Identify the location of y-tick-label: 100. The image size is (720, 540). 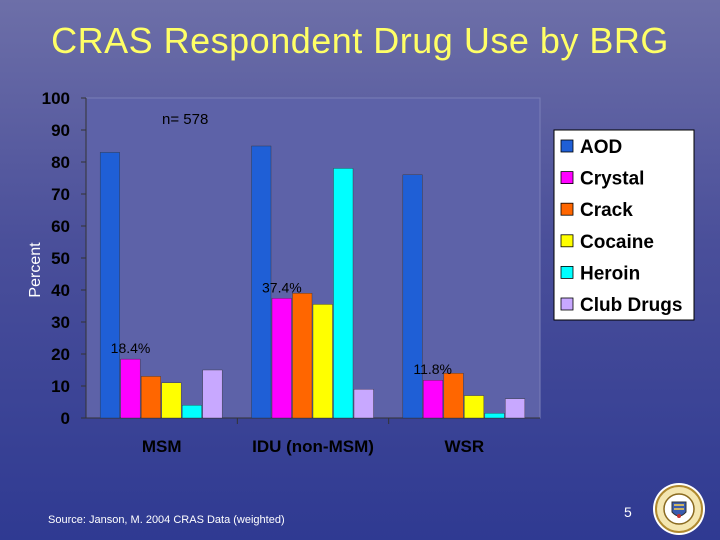
(56, 98).